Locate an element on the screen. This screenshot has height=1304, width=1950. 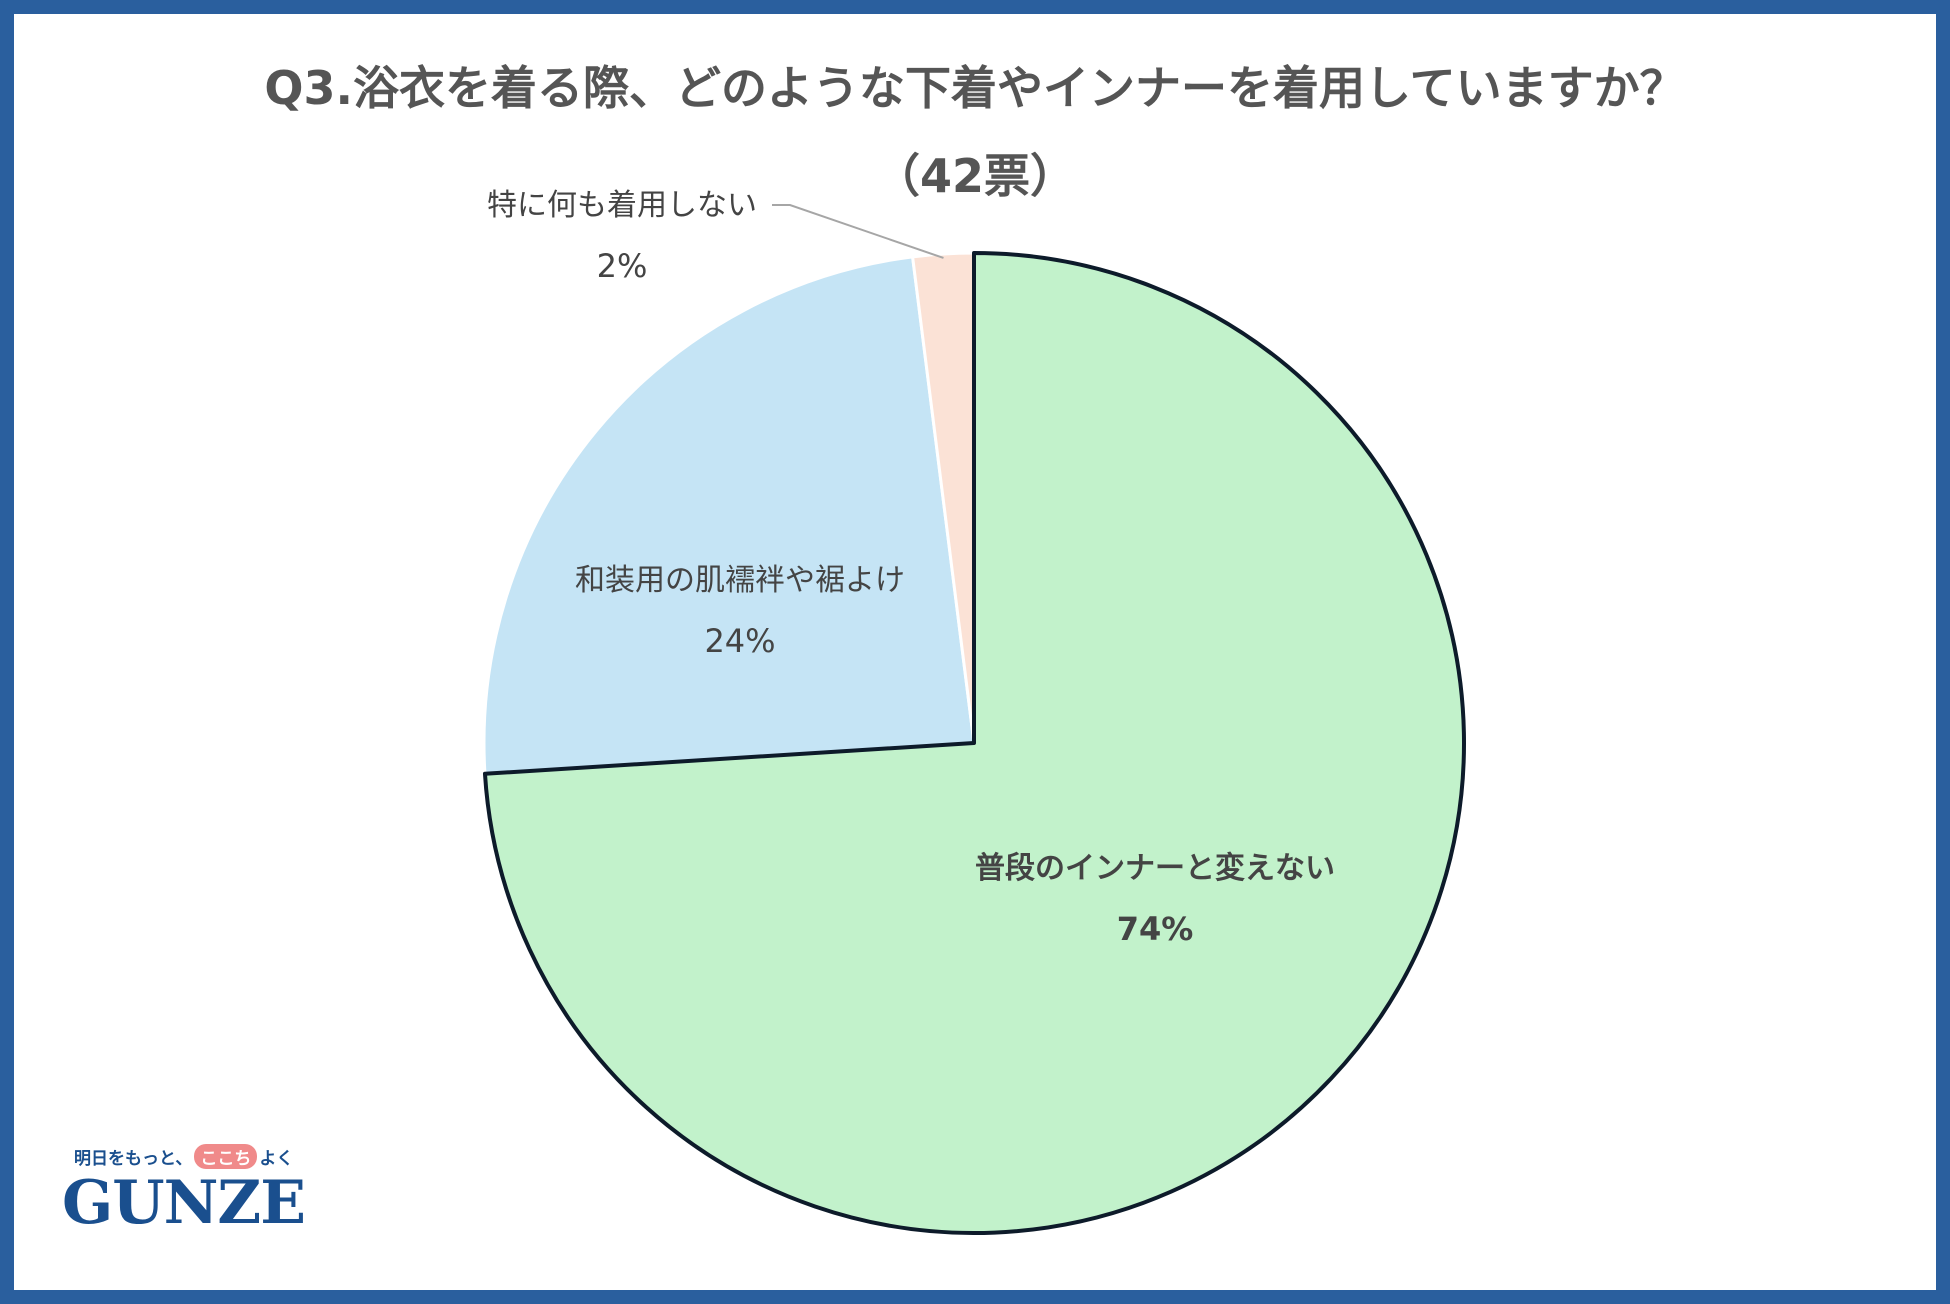
chart-title: Q3.浴衣を着る際、どのような下着やインナーを着用していますか？ is located at coordinates (975, 88).